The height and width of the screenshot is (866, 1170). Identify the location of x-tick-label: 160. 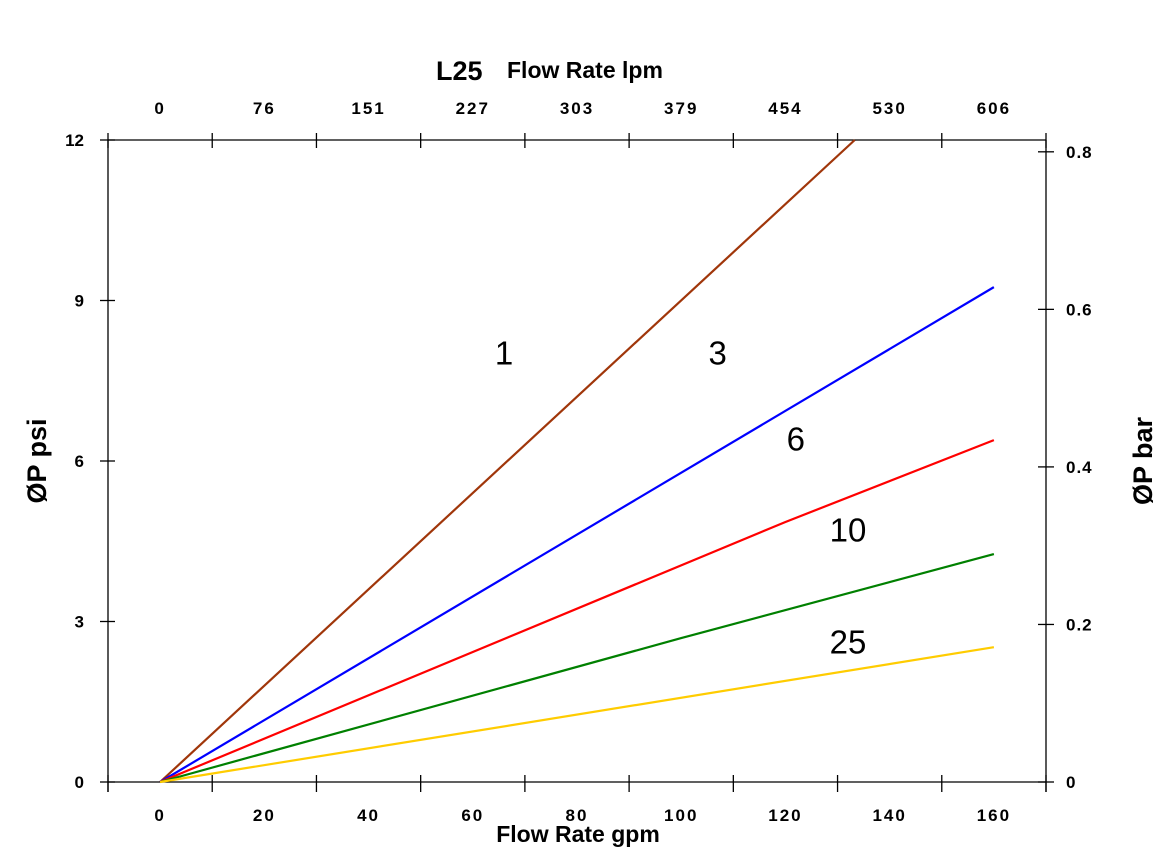
(994, 815).